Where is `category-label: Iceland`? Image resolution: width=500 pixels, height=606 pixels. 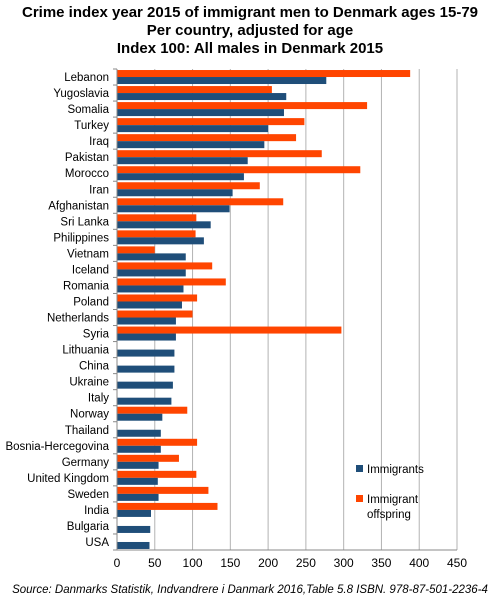 category-label: Iceland is located at coordinates (90, 270).